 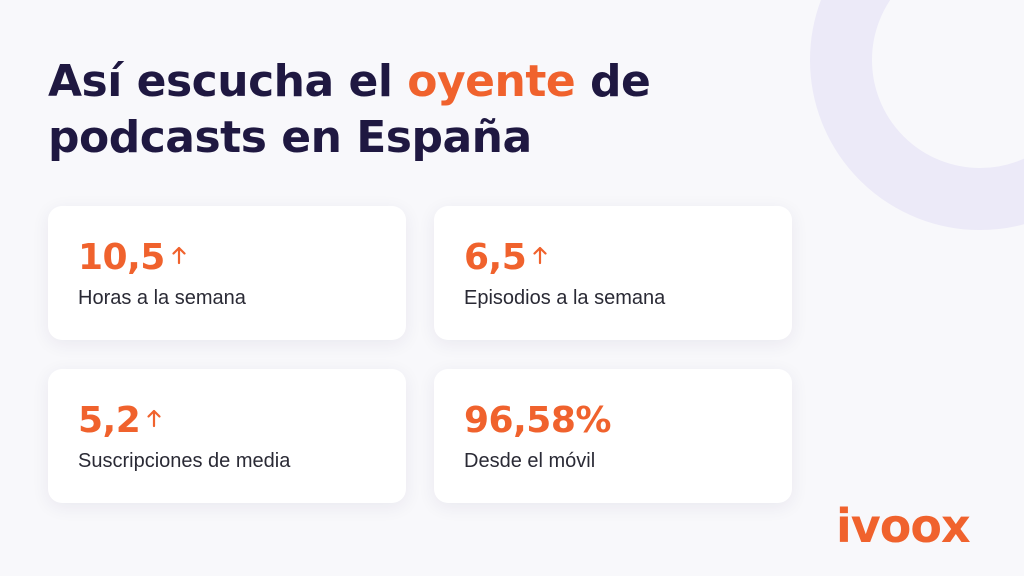 I want to click on stat-value: 6,5, so click(x=495, y=257).